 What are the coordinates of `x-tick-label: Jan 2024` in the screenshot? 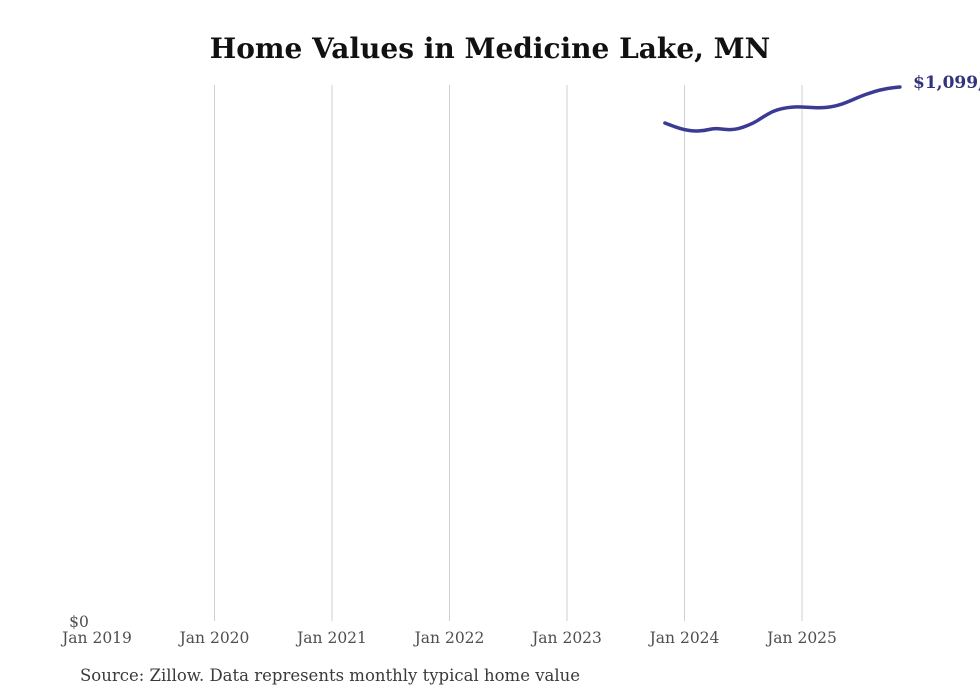 It's located at (684, 638).